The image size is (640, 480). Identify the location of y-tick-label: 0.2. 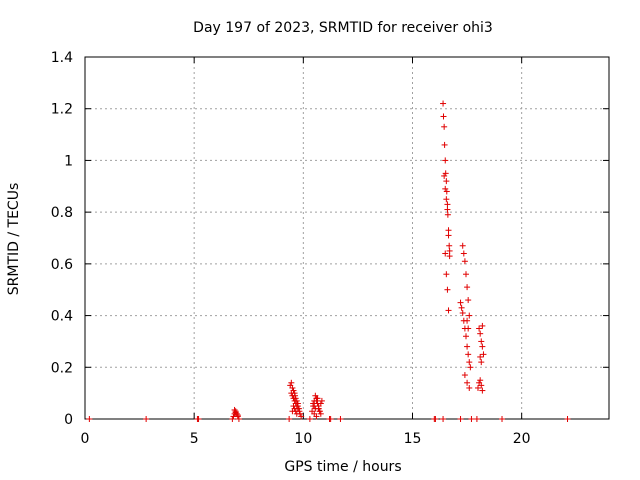
(62, 368).